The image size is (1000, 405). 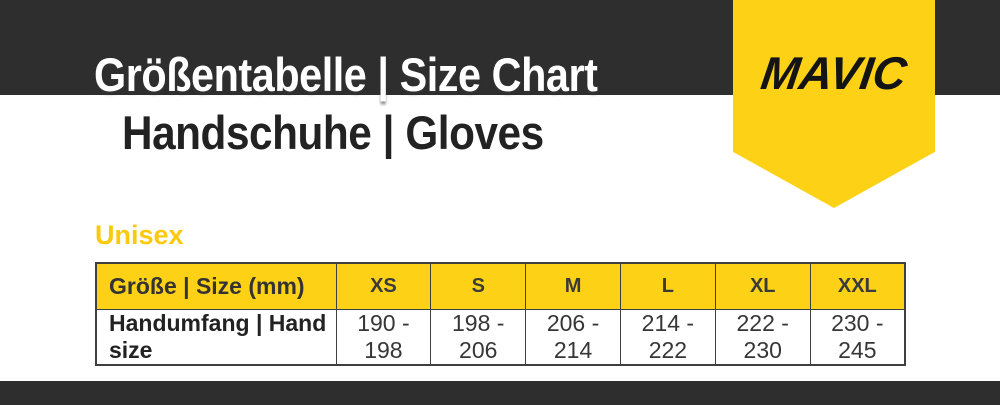 What do you see at coordinates (762, 337) in the screenshot?
I see `cell-value: 222 - 230` at bounding box center [762, 337].